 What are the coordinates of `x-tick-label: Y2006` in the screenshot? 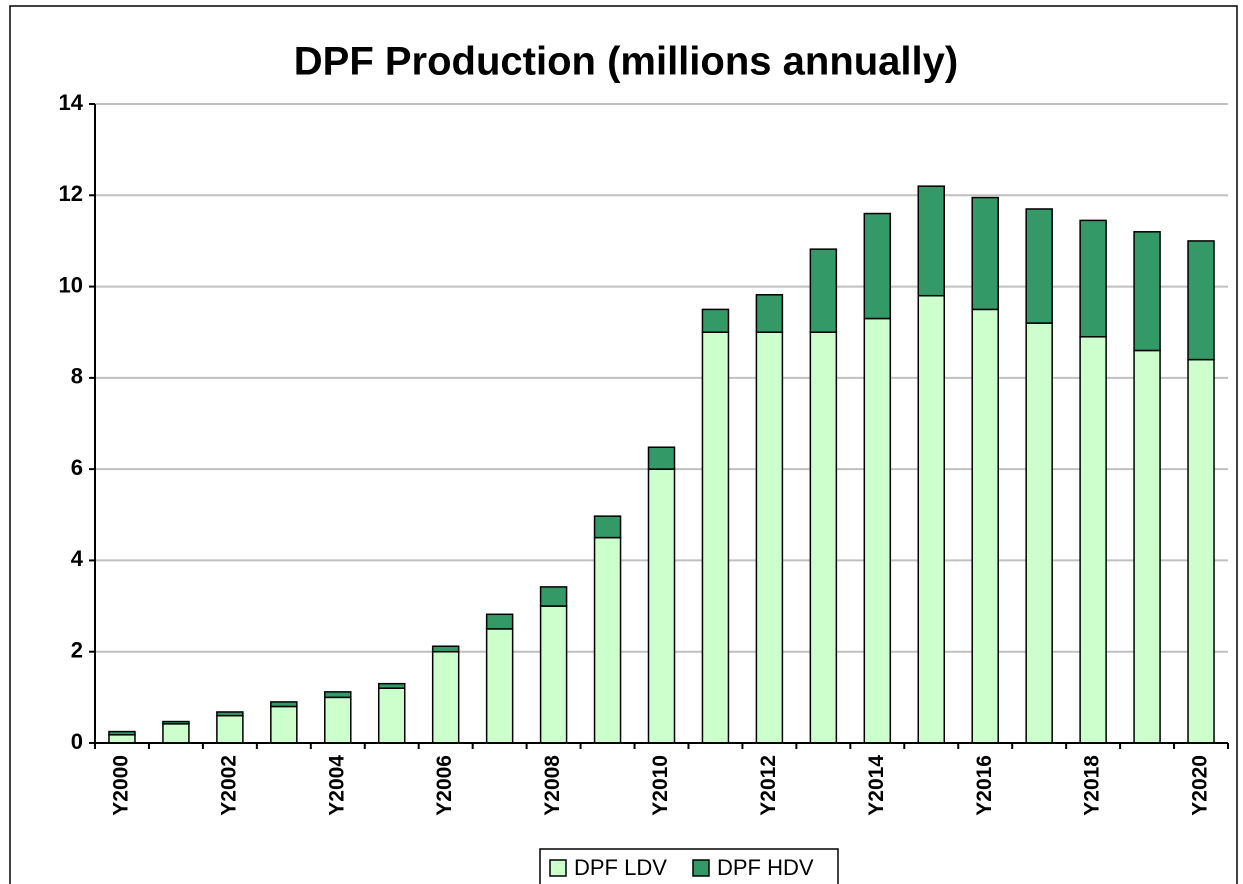 It's located at (444, 785).